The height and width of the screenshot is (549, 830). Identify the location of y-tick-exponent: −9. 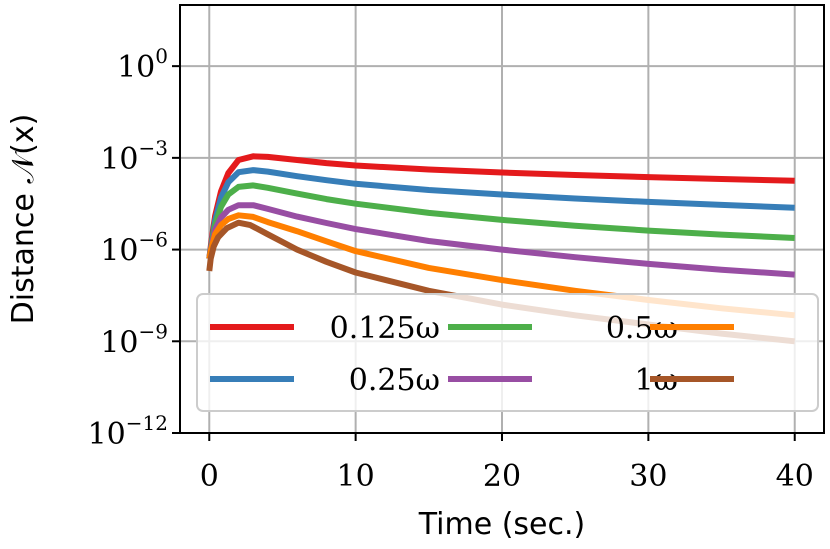
(153, 331).